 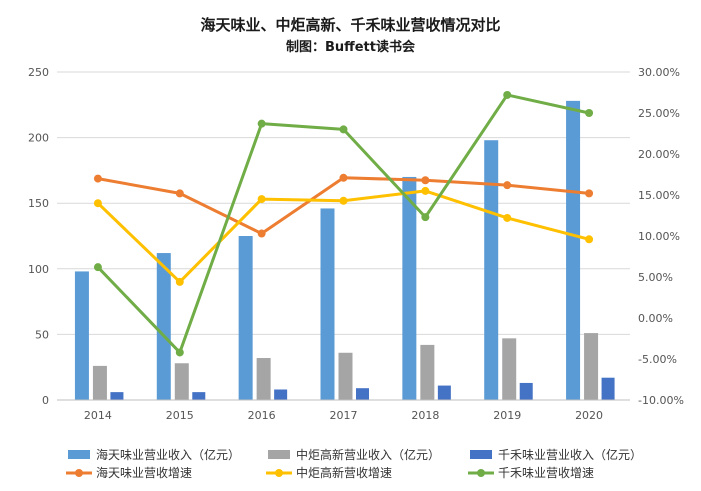 What do you see at coordinates (168, 454) in the screenshot?
I see `legend-label: 海天味业营业收入（亿元）` at bounding box center [168, 454].